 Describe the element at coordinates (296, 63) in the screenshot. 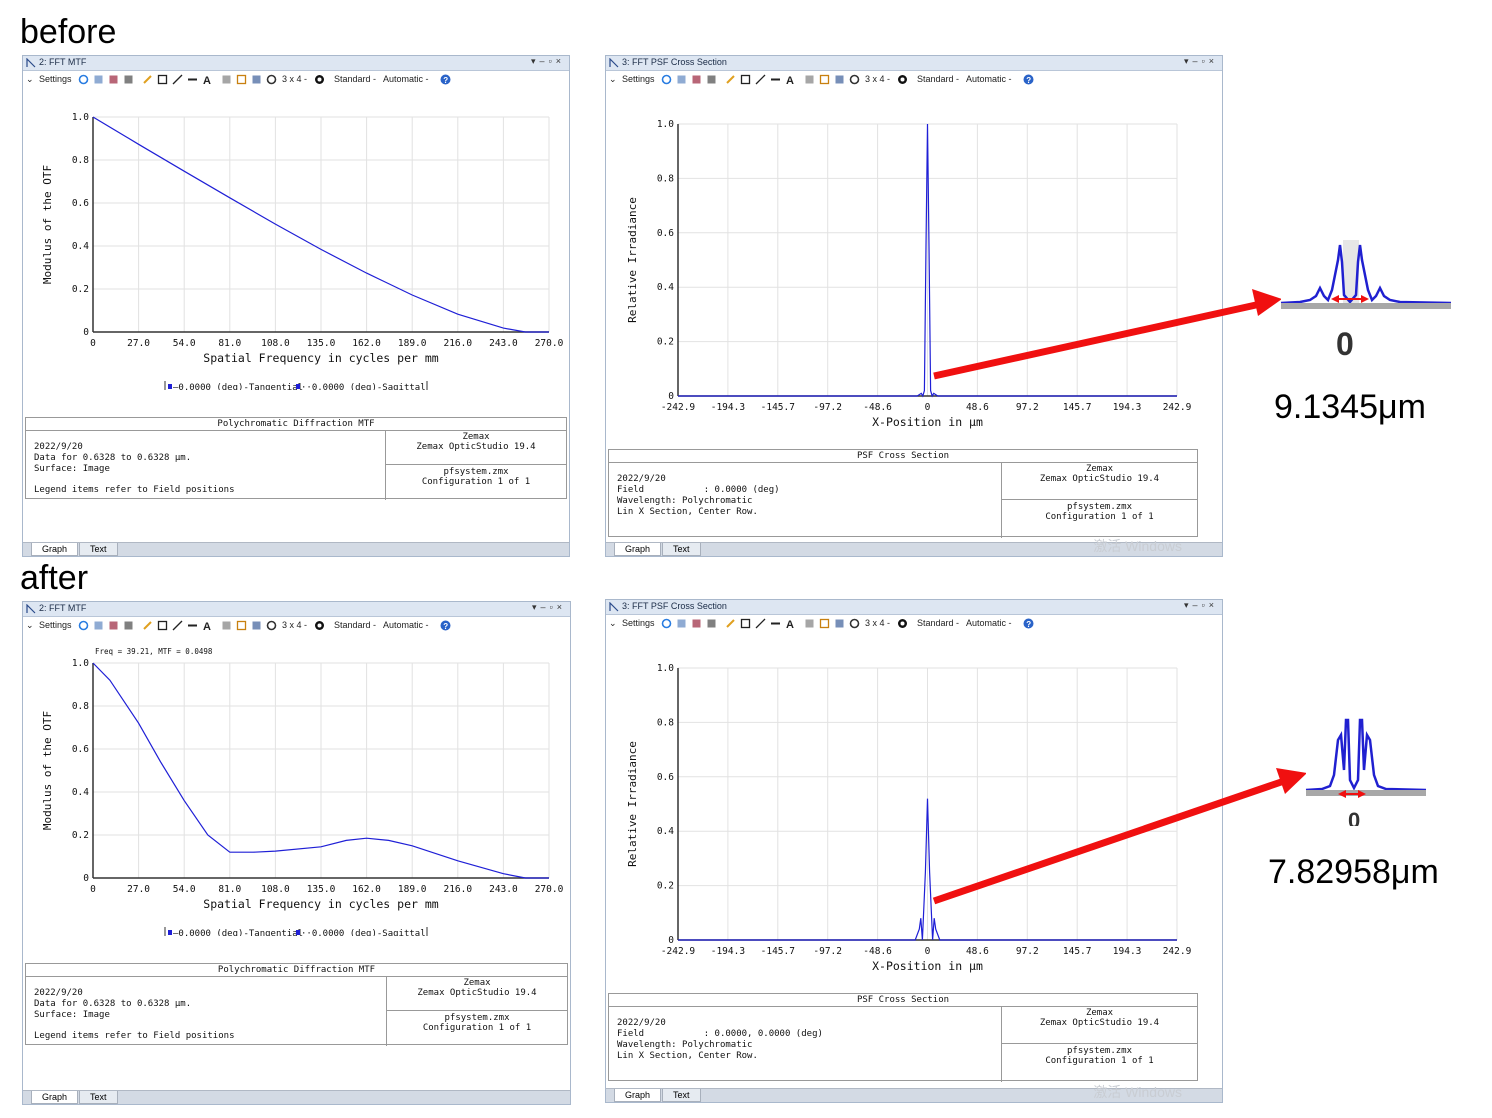

I see `window-titlebar: 2: FFT MTF ▾–▫×` at that location.